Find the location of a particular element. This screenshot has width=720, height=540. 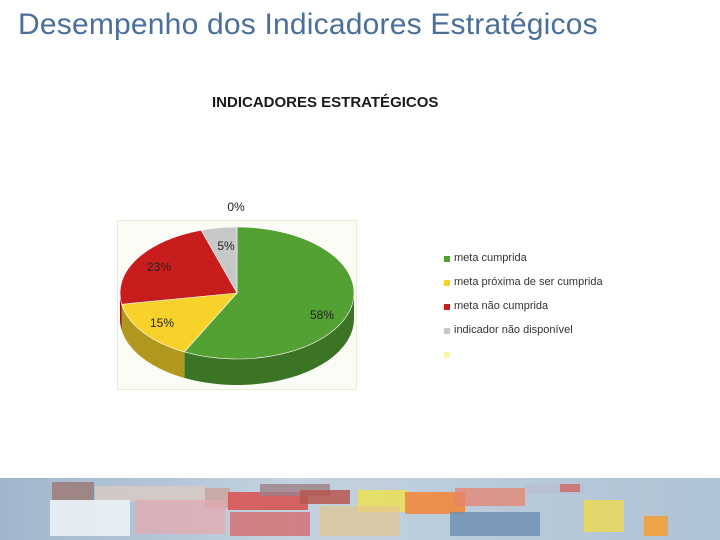

data-label: 23% is located at coordinates (159, 267).